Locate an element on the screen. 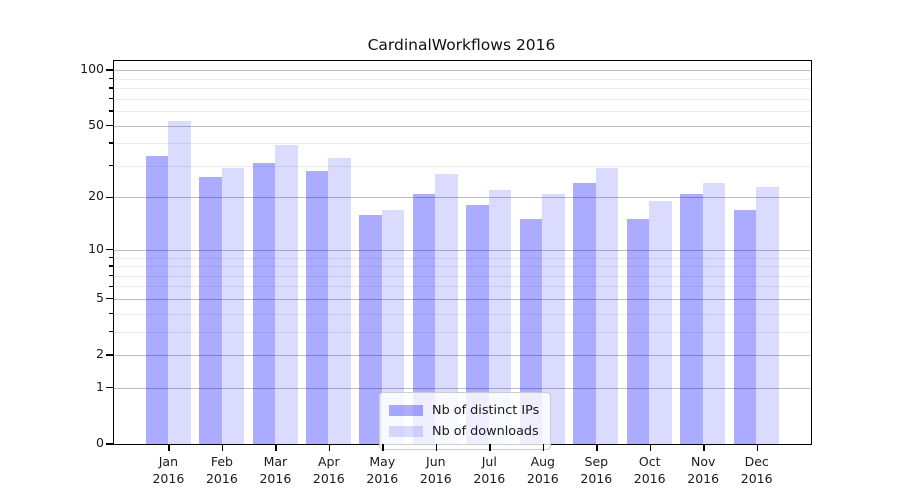 The width and height of the screenshot is (900, 500). legend-row: Nb of distinct IPs is located at coordinates (465, 410).